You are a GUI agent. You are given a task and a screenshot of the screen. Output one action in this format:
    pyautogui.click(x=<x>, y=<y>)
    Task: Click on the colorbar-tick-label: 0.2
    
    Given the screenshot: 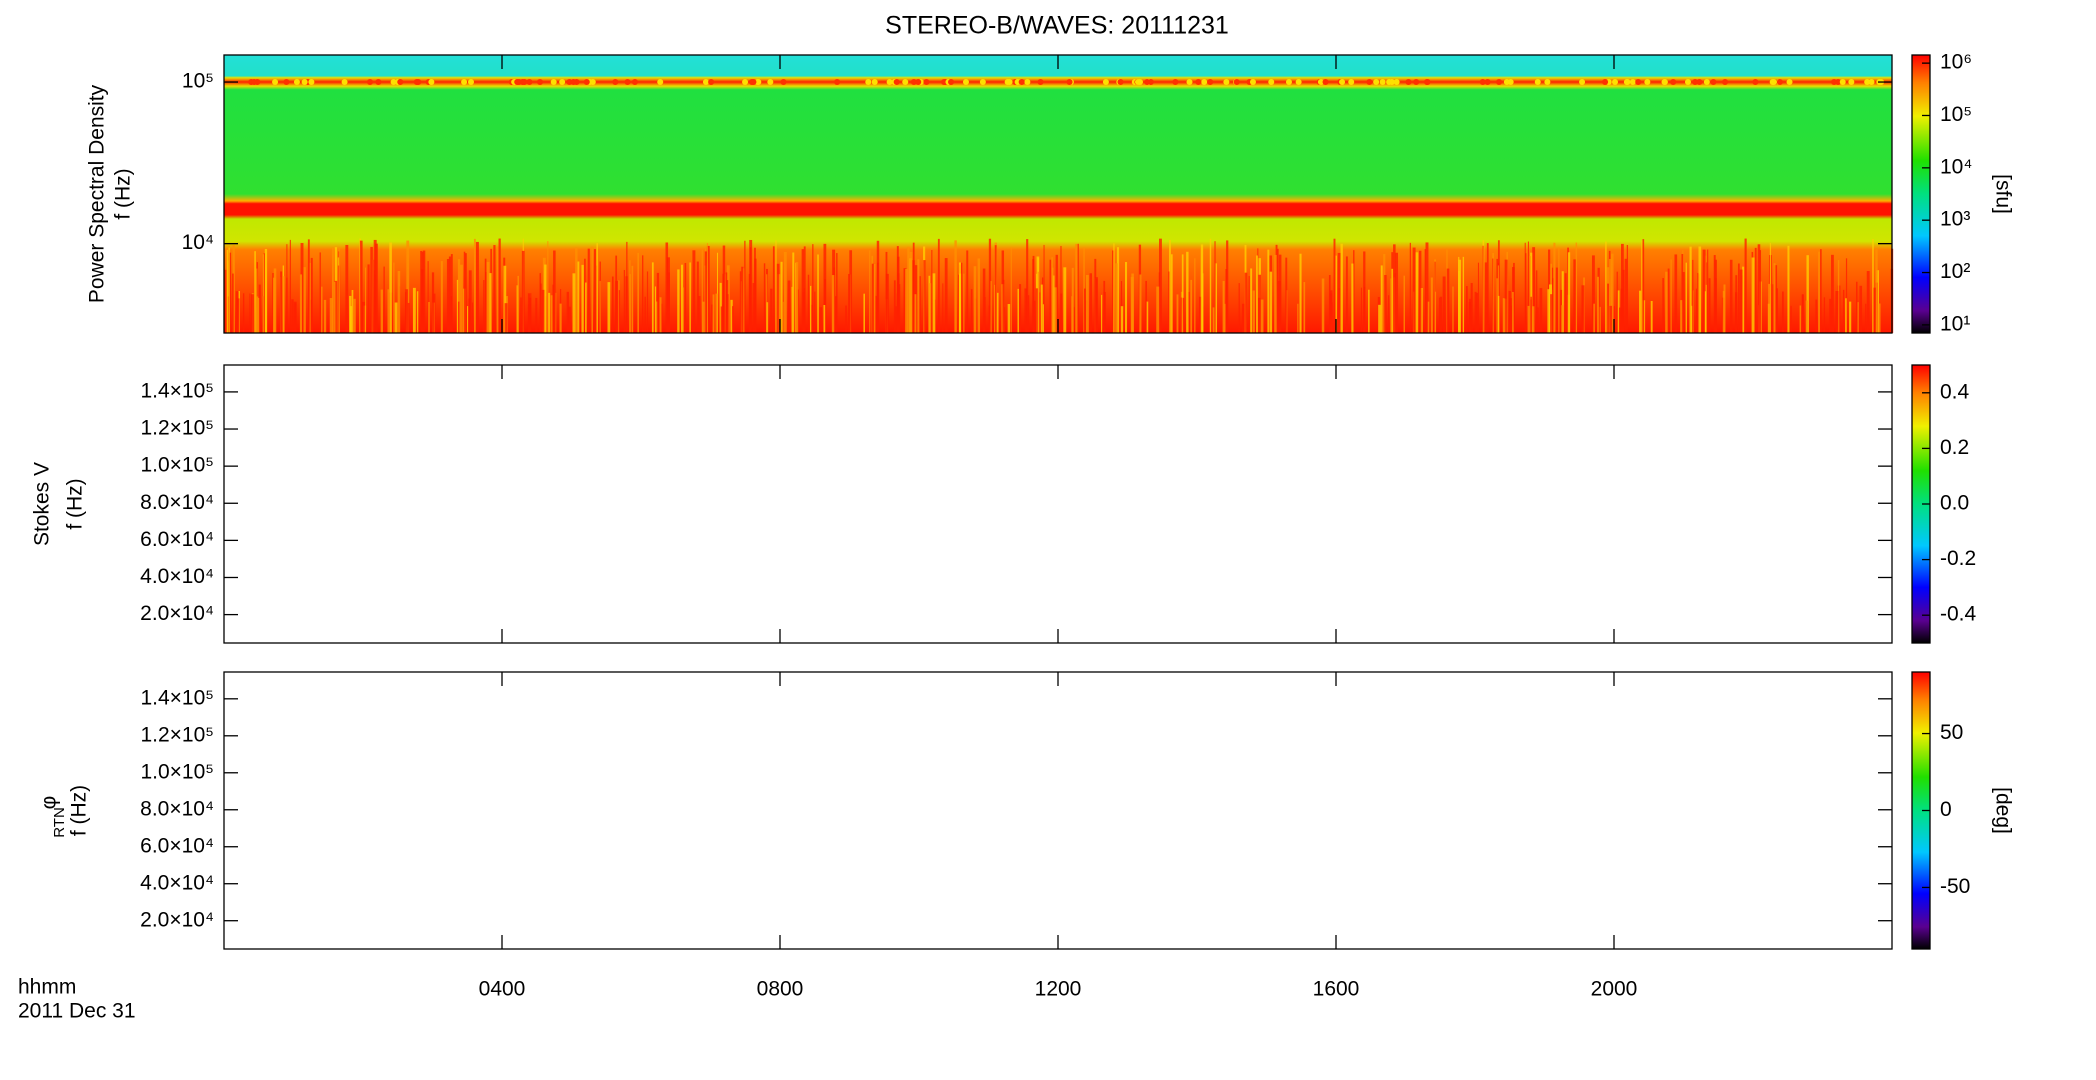 What is the action you would take?
    pyautogui.click(x=1954, y=447)
    